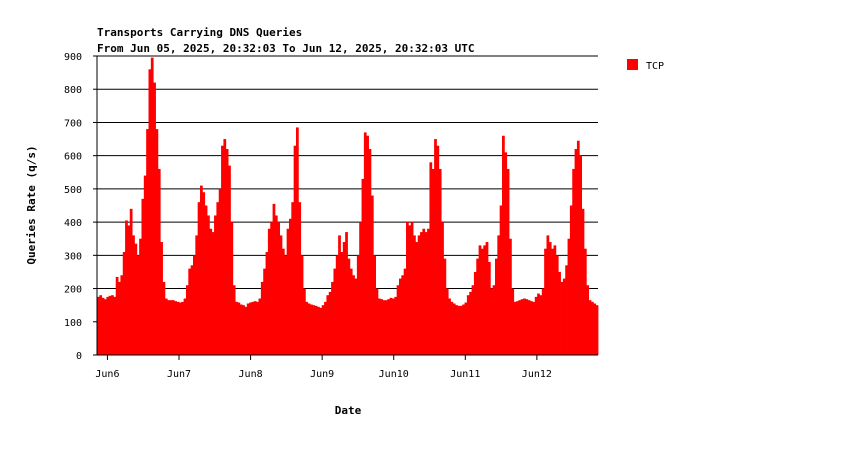 This screenshot has height=450, width=850. I want to click on y-axis-label: Queries Rate (q/s), so click(31, 204).